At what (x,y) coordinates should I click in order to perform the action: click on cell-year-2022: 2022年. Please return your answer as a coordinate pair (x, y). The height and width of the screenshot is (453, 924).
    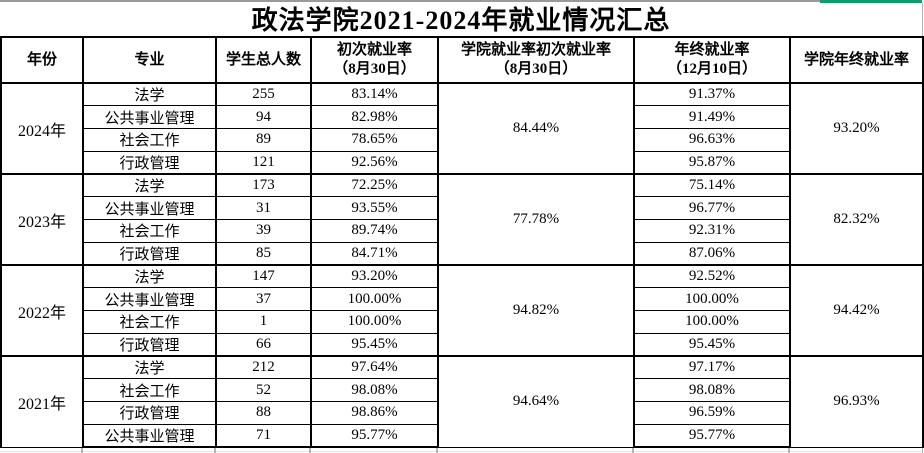
    Looking at the image, I should click on (42, 310).